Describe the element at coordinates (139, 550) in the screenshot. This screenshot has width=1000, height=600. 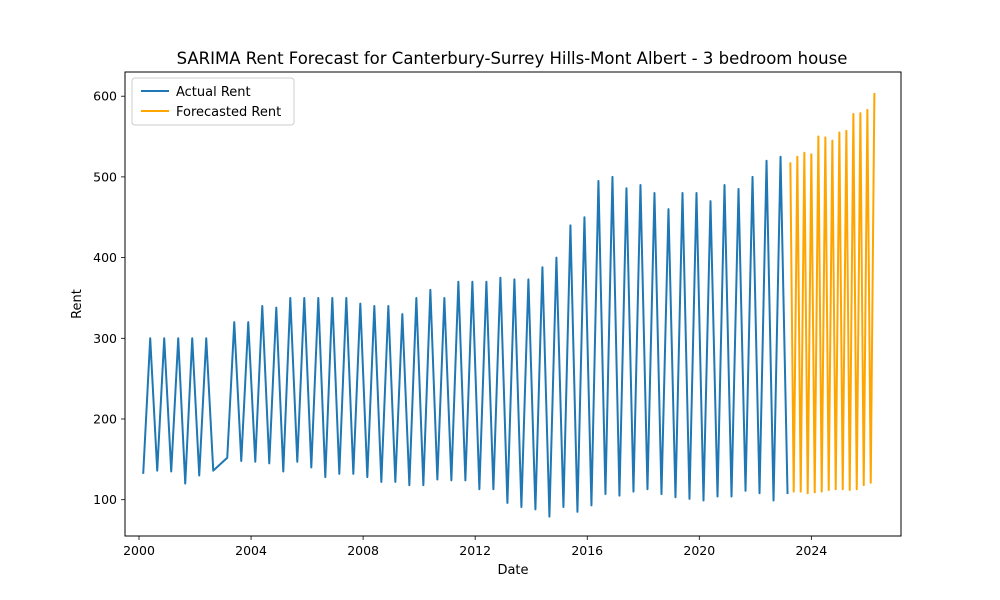
I see `x-tick-label: 2000` at that location.